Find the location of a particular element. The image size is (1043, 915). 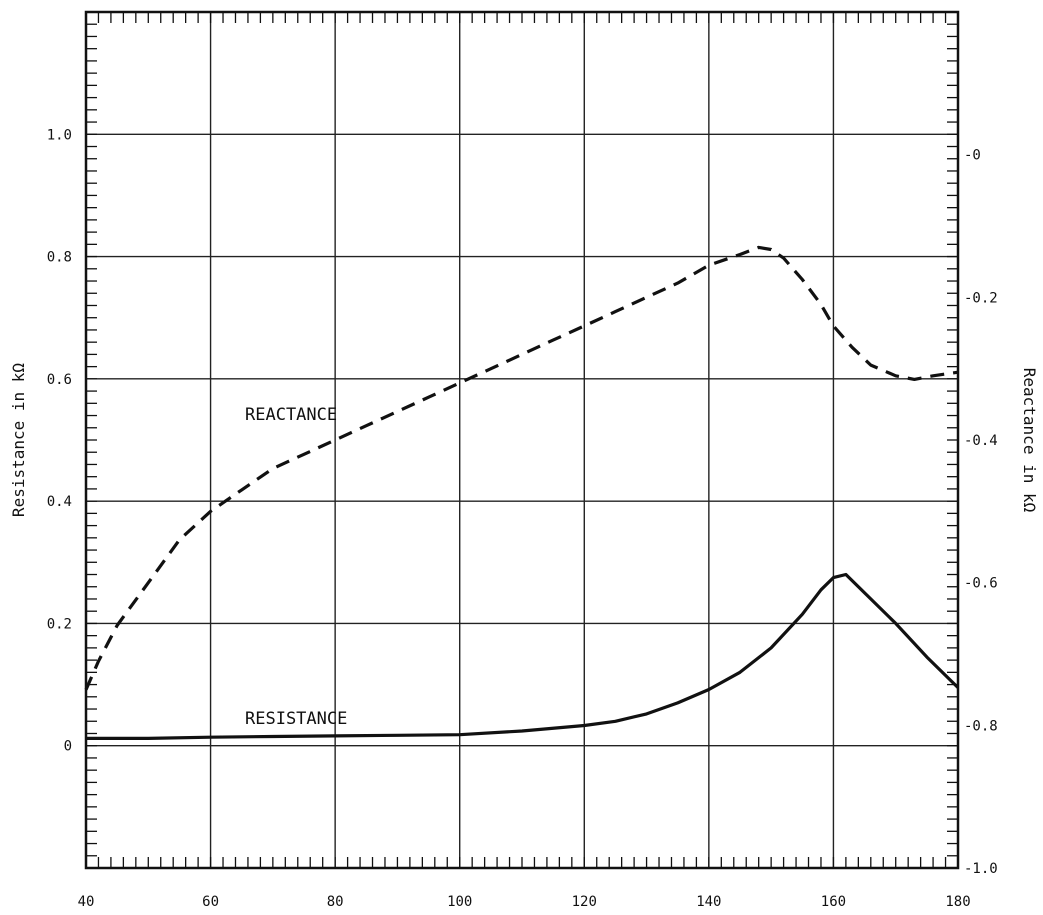

y-tick-label: 0.6 is located at coordinates (59, 380).